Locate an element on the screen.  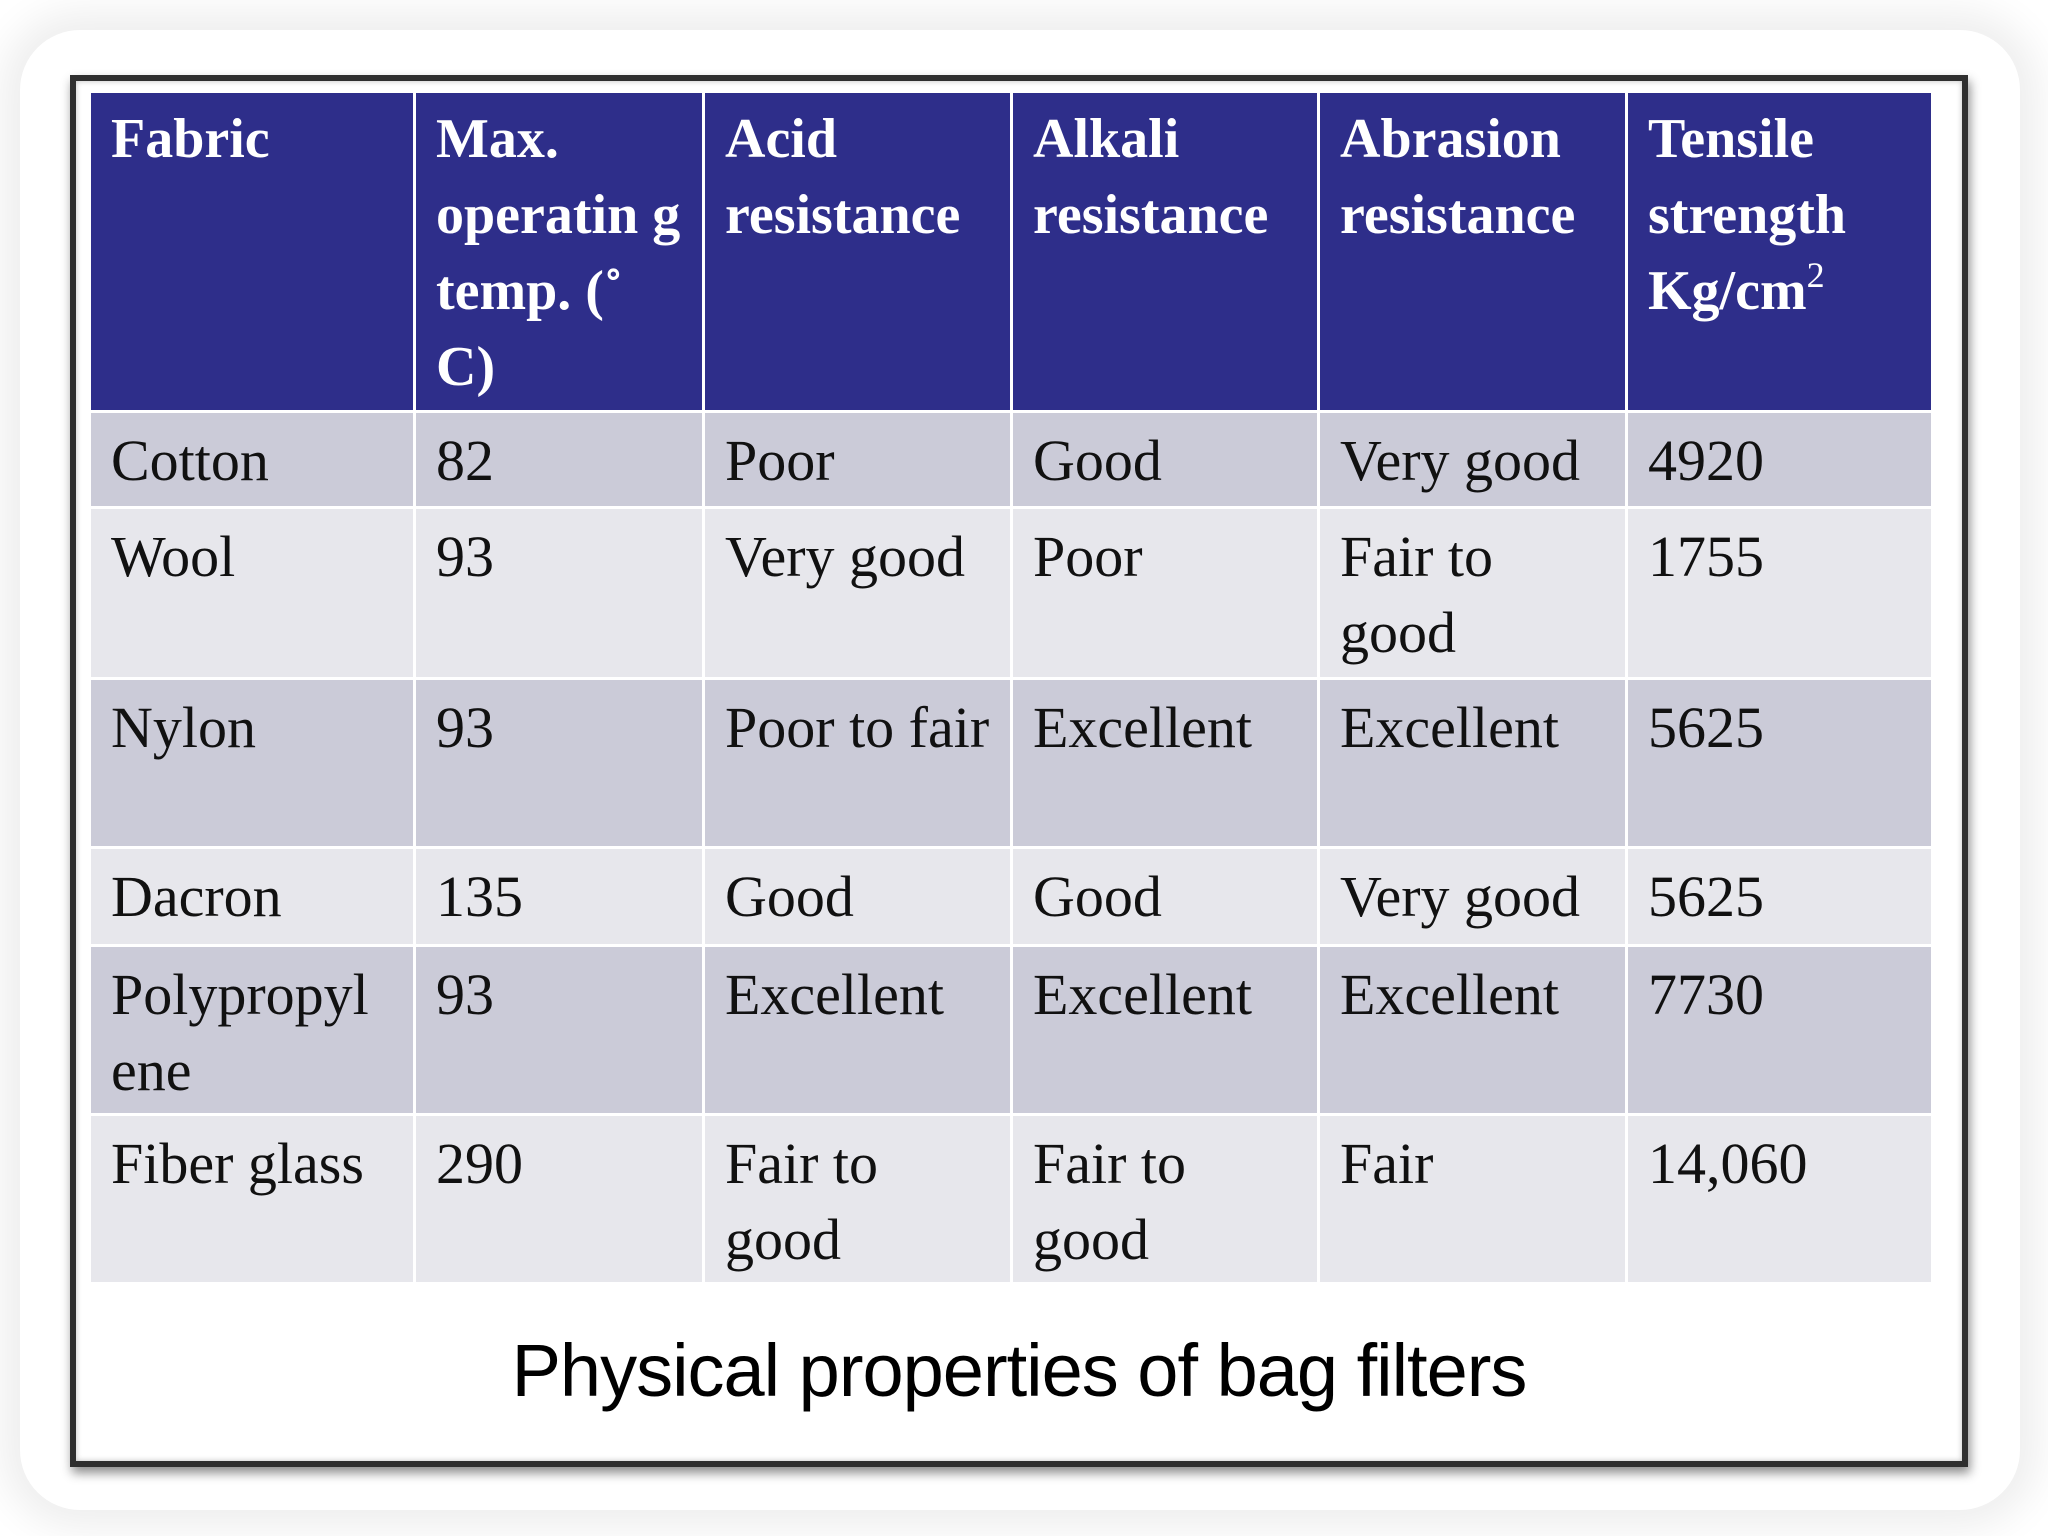
cell-acid: Poor is located at coordinates (857, 459).